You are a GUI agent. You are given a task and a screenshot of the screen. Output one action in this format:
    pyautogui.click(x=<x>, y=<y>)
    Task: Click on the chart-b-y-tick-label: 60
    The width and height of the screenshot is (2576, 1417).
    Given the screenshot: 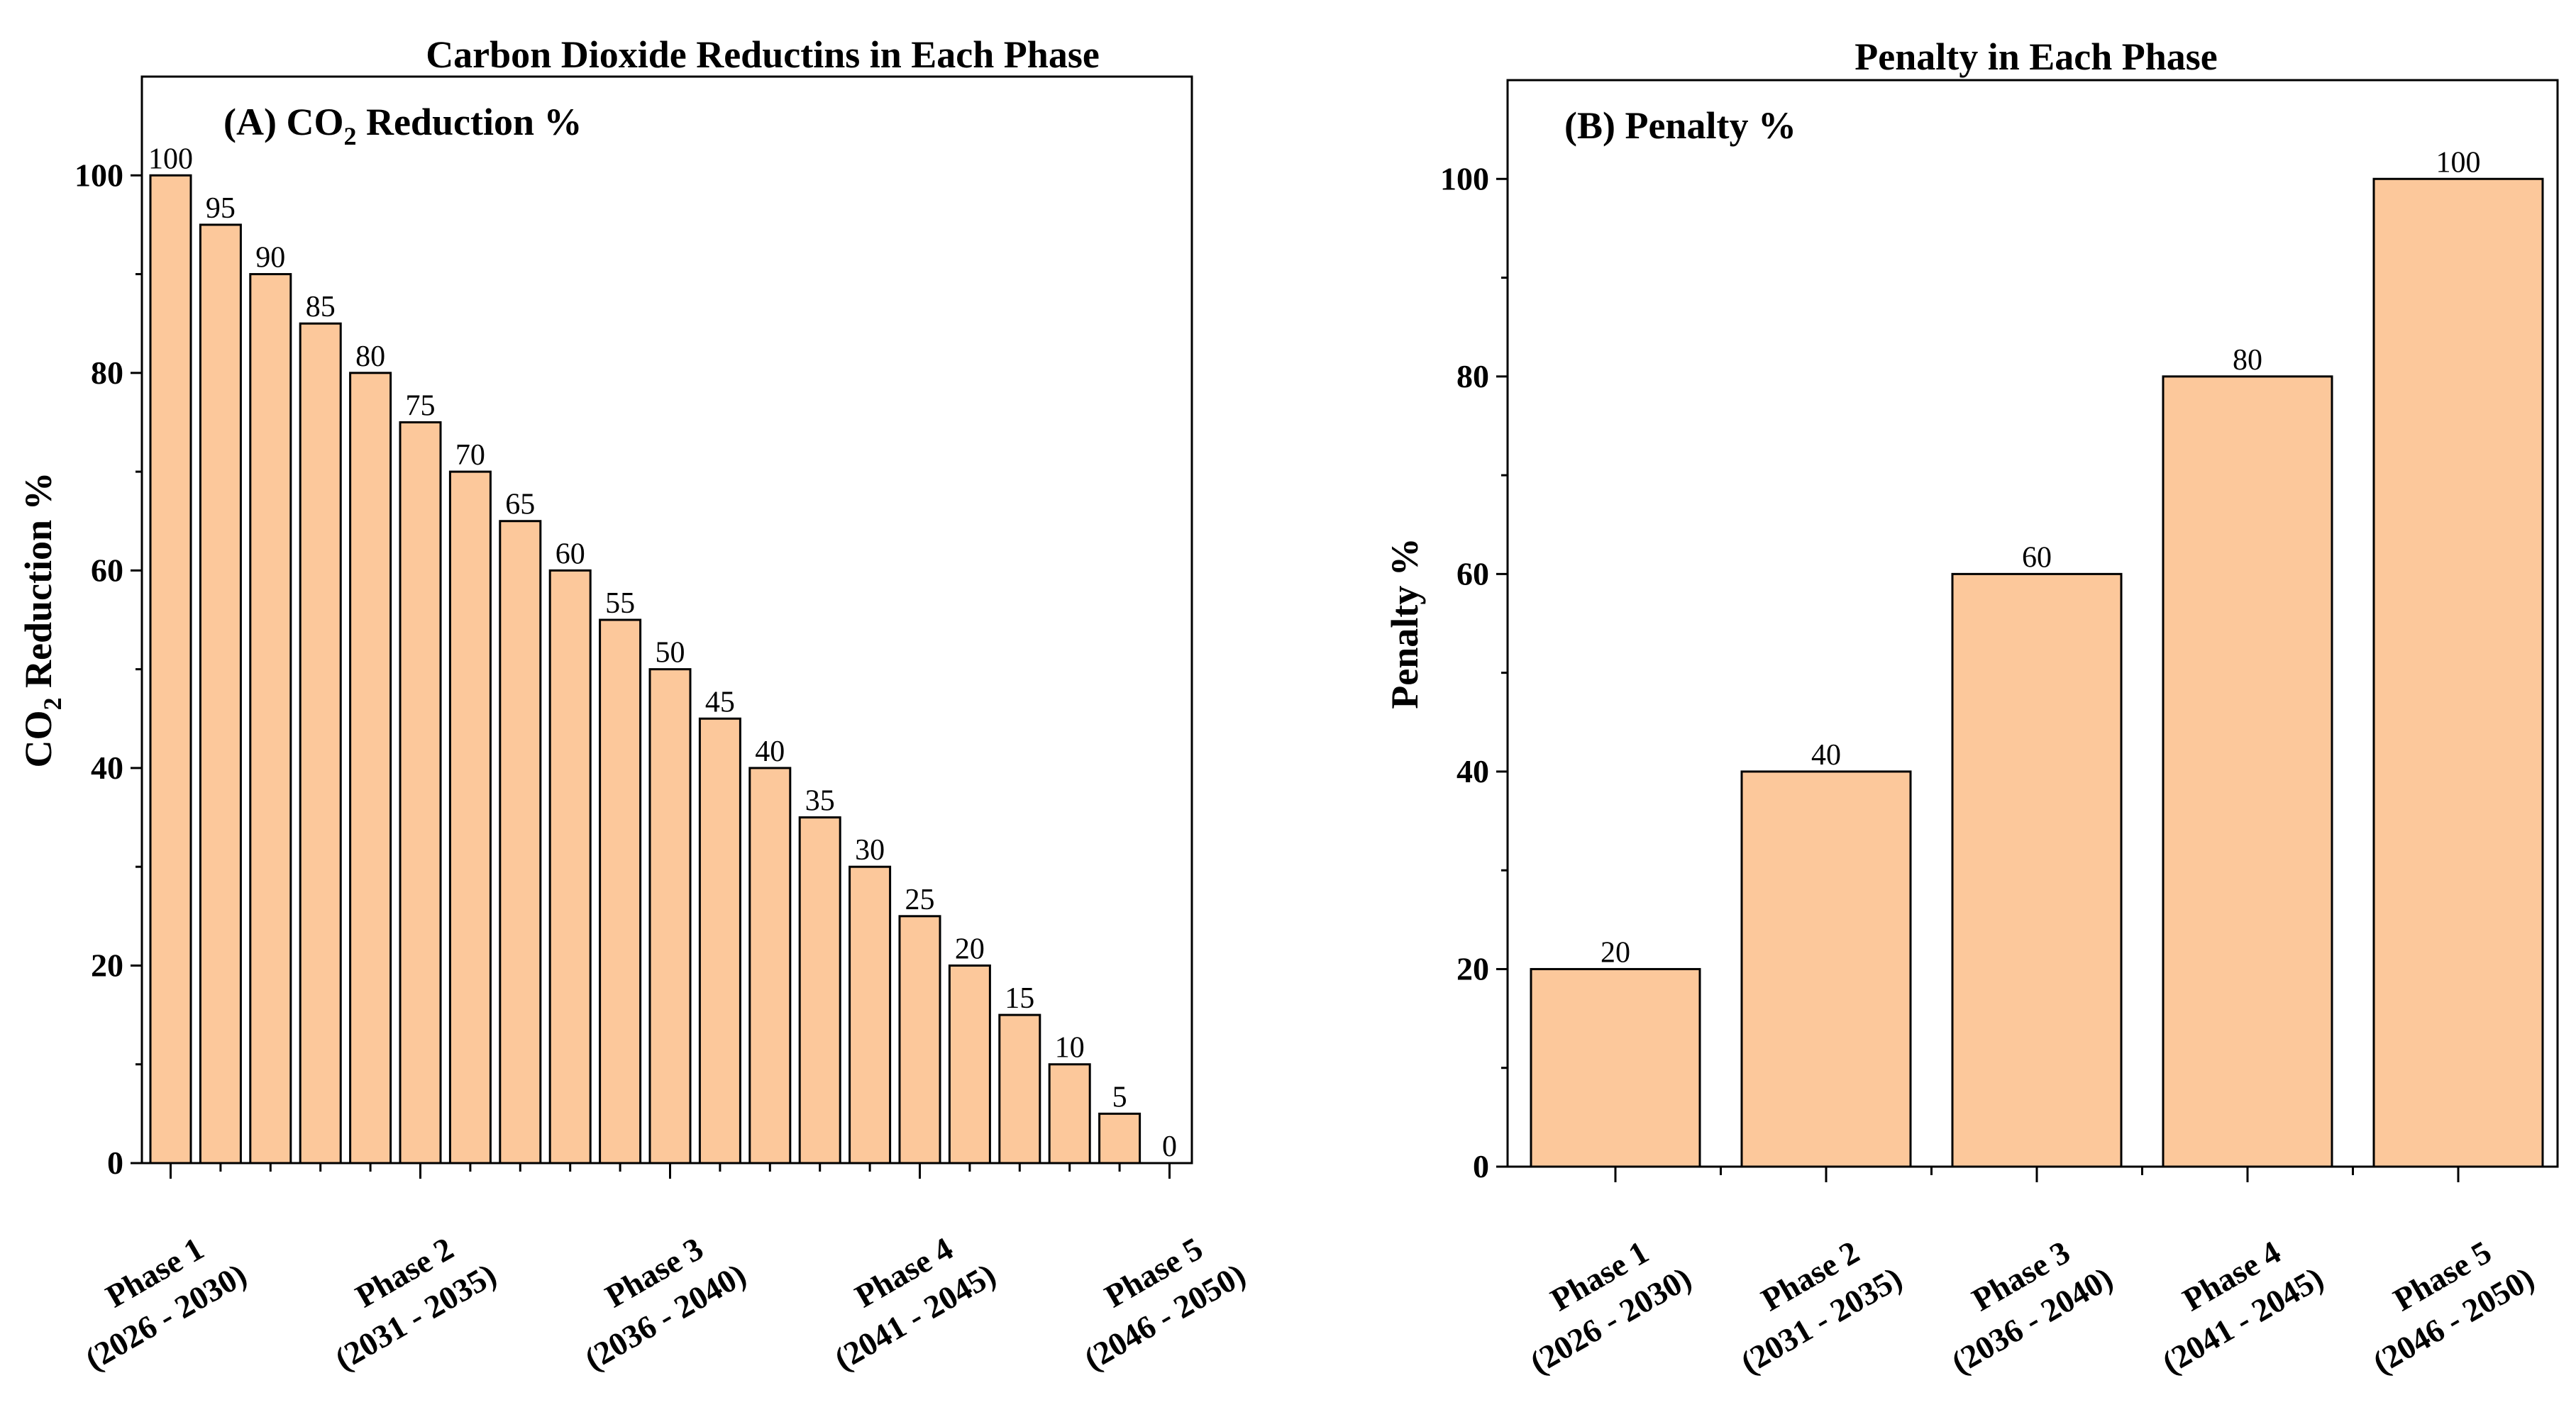 What is the action you would take?
    pyautogui.click(x=1472, y=573)
    